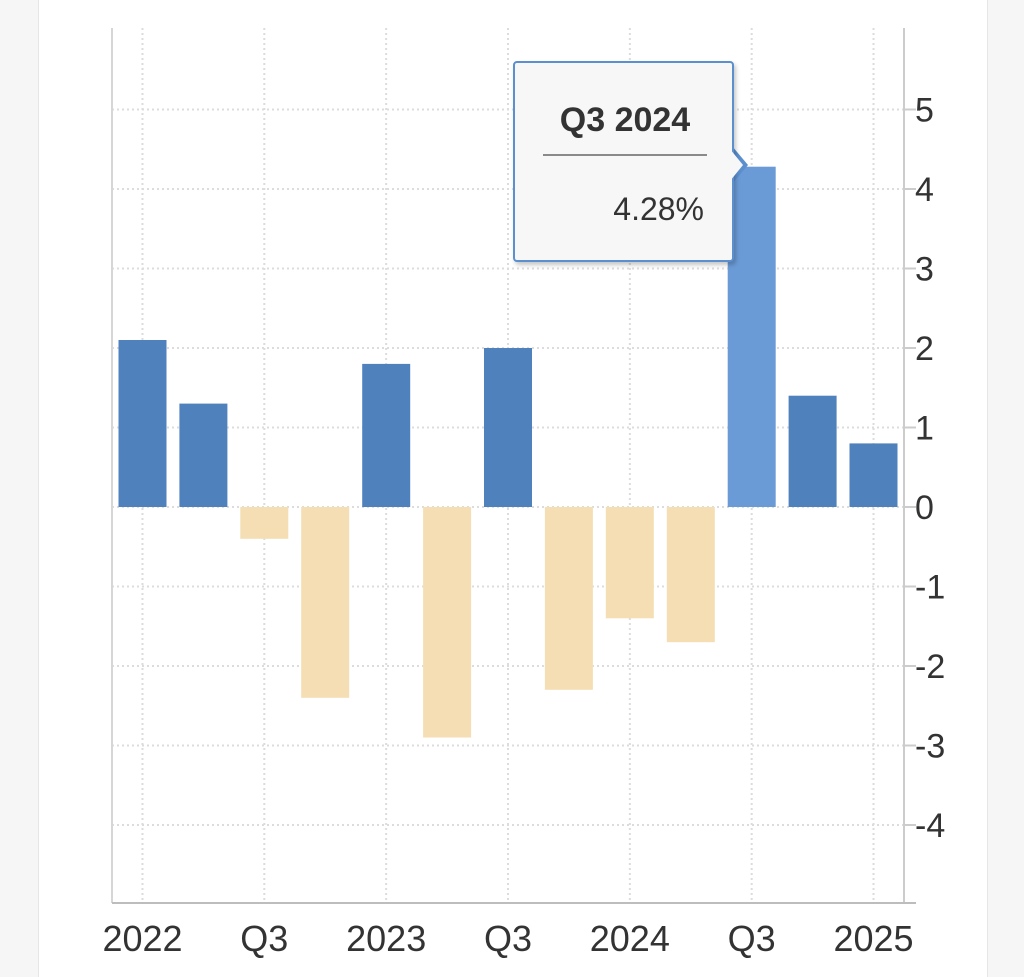 The image size is (1024, 977). What do you see at coordinates (930, 667) in the screenshot?
I see `y-tick-label: -2` at bounding box center [930, 667].